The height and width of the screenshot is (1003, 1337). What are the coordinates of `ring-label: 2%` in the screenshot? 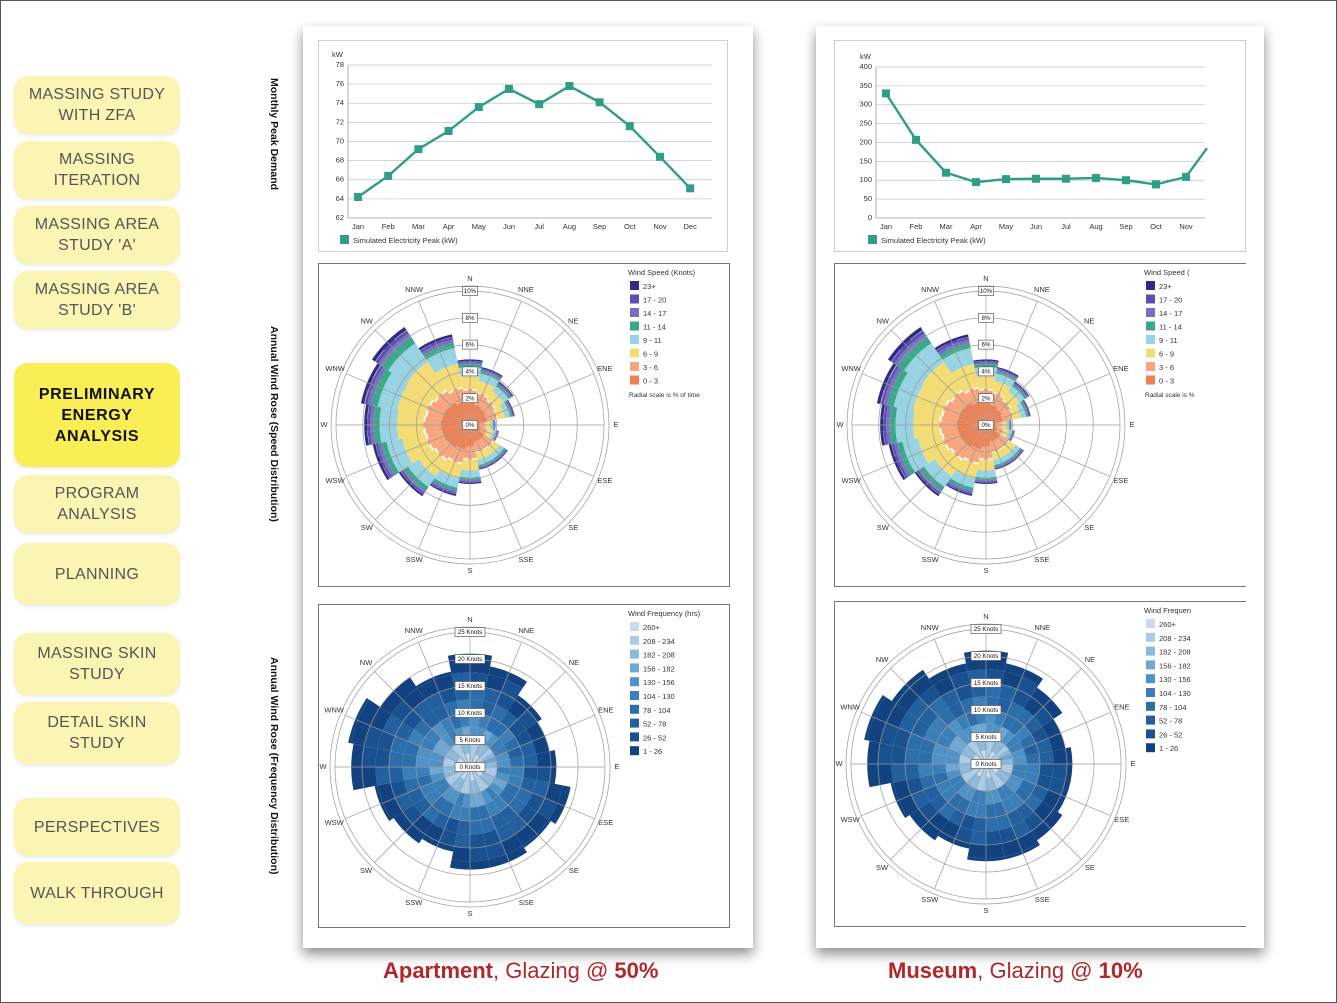 It's located at (470, 398).